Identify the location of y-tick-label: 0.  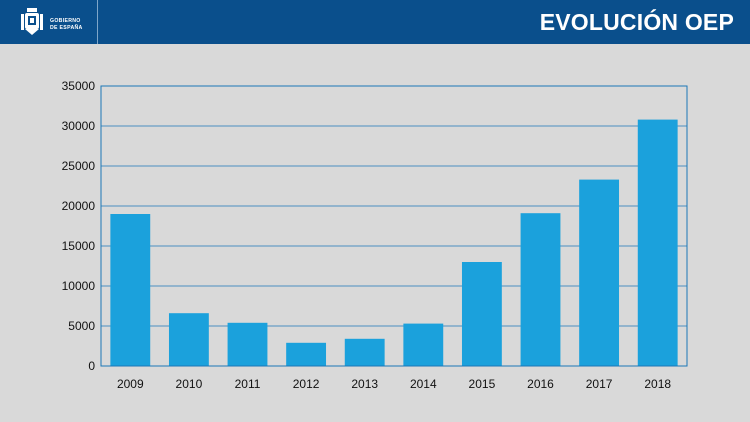
(91, 366).